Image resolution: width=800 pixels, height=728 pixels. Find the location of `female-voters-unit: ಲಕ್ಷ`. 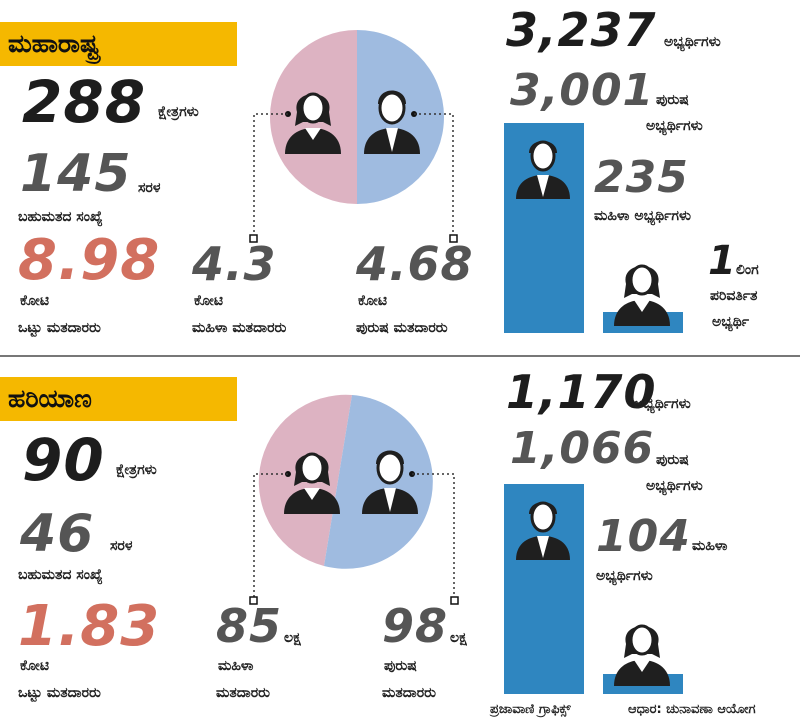

female-voters-unit: ಲಕ್ಷ is located at coordinates (292, 638).